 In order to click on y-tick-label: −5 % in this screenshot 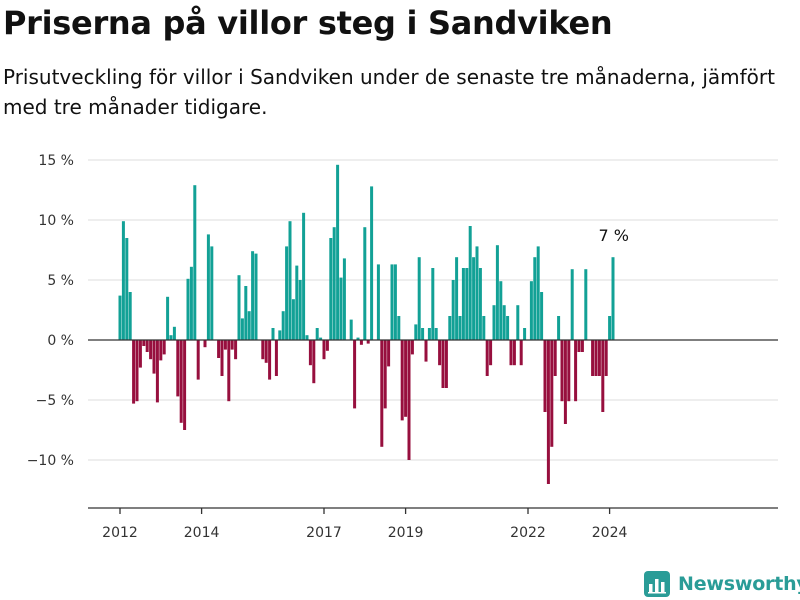, I will do `click(55, 401)`.